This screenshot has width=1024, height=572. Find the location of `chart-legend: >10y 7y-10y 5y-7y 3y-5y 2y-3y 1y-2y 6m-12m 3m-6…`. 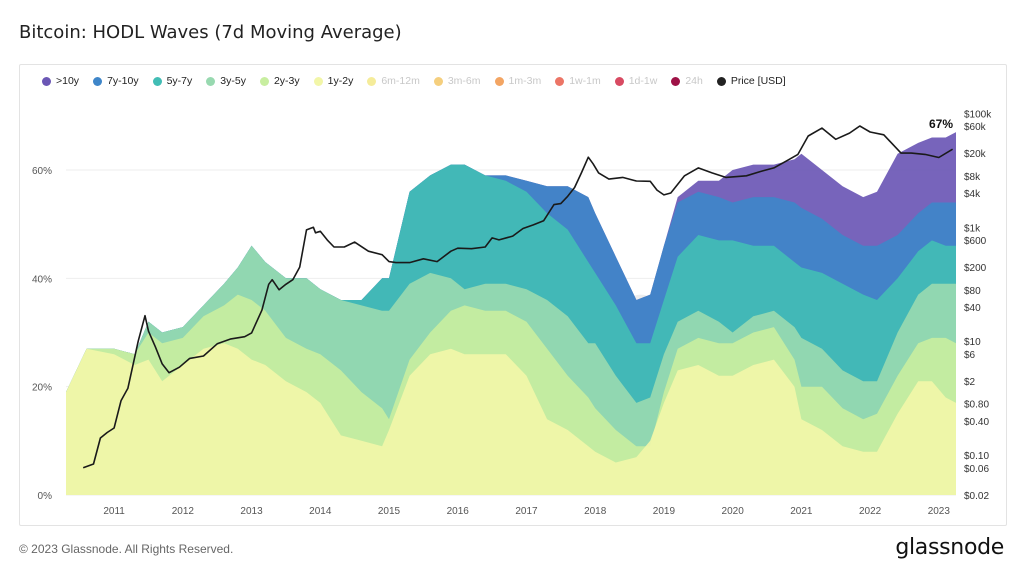

chart-legend: >10y 7y-10y 5y-7y 3y-5y 2y-3y 1y-2y 6m-12m 3m-6… is located at coordinates (518, 81).